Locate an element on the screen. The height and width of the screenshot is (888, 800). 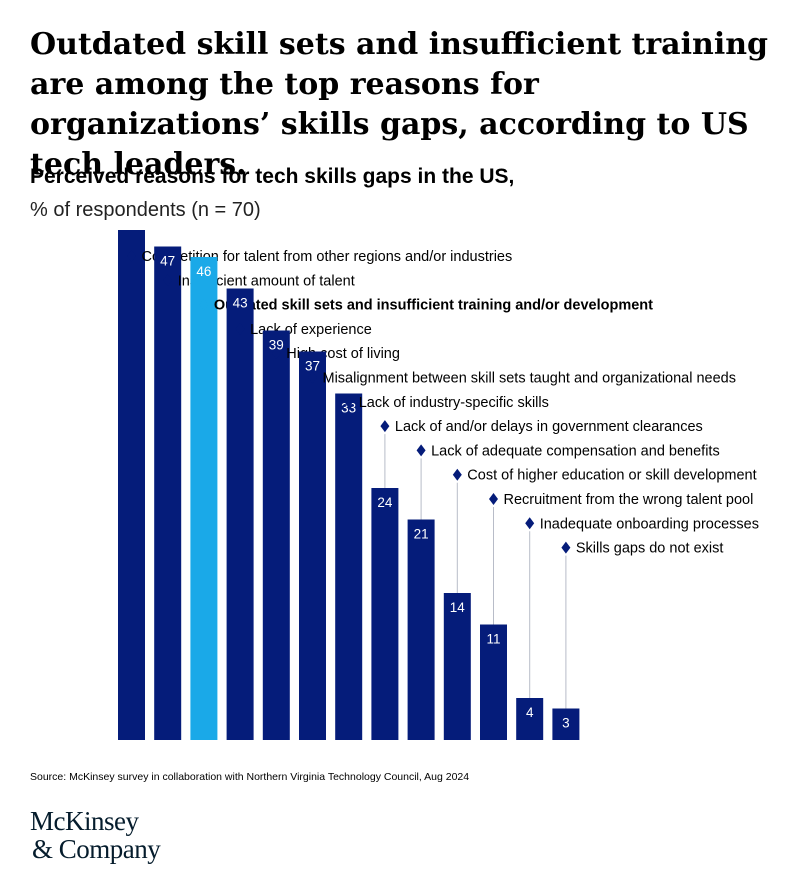
category-label: Insufficient amount of talent is located at coordinates (266, 281).